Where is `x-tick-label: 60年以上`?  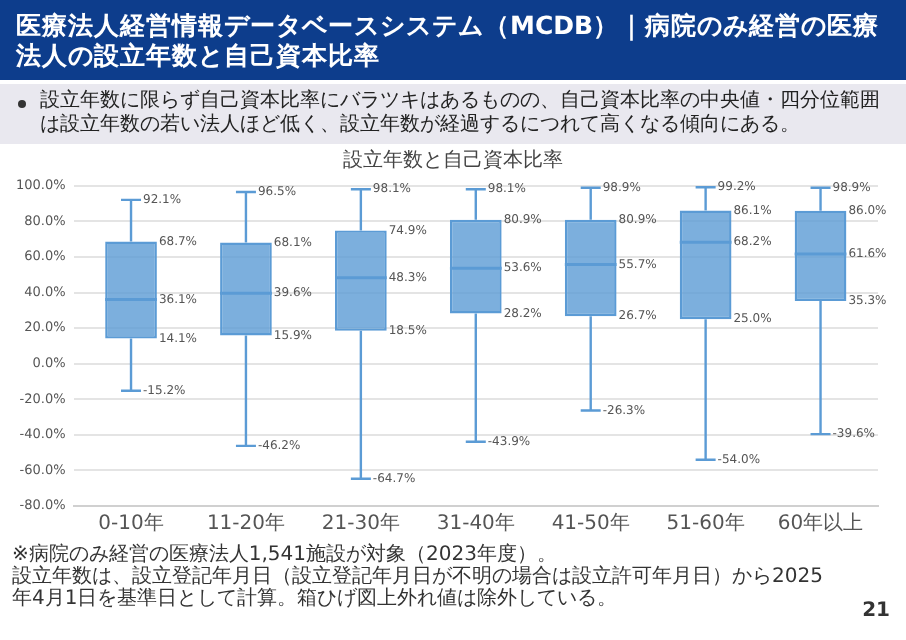
x-tick-label: 60年以上 is located at coordinates (820, 523).